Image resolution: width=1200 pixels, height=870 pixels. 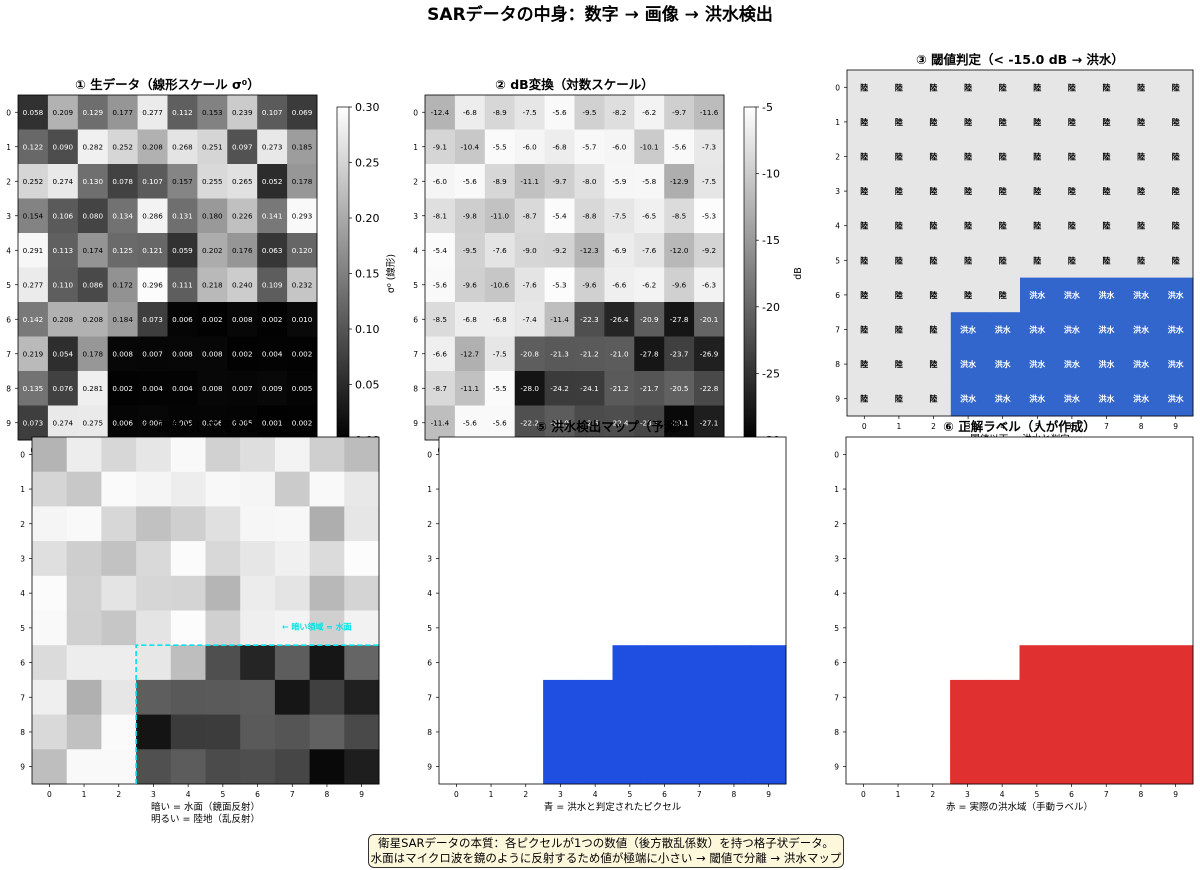 I want to click on cell-value-label: 0.004, so click(x=272, y=353).